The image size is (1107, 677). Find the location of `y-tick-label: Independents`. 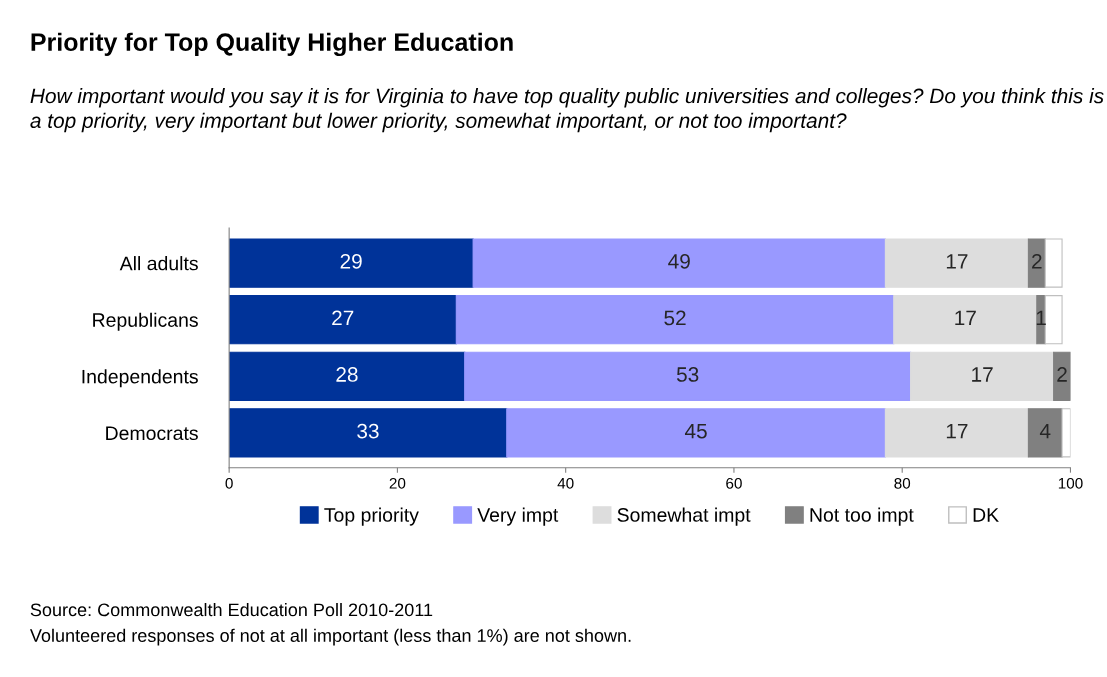

y-tick-label: Independents is located at coordinates (140, 378).